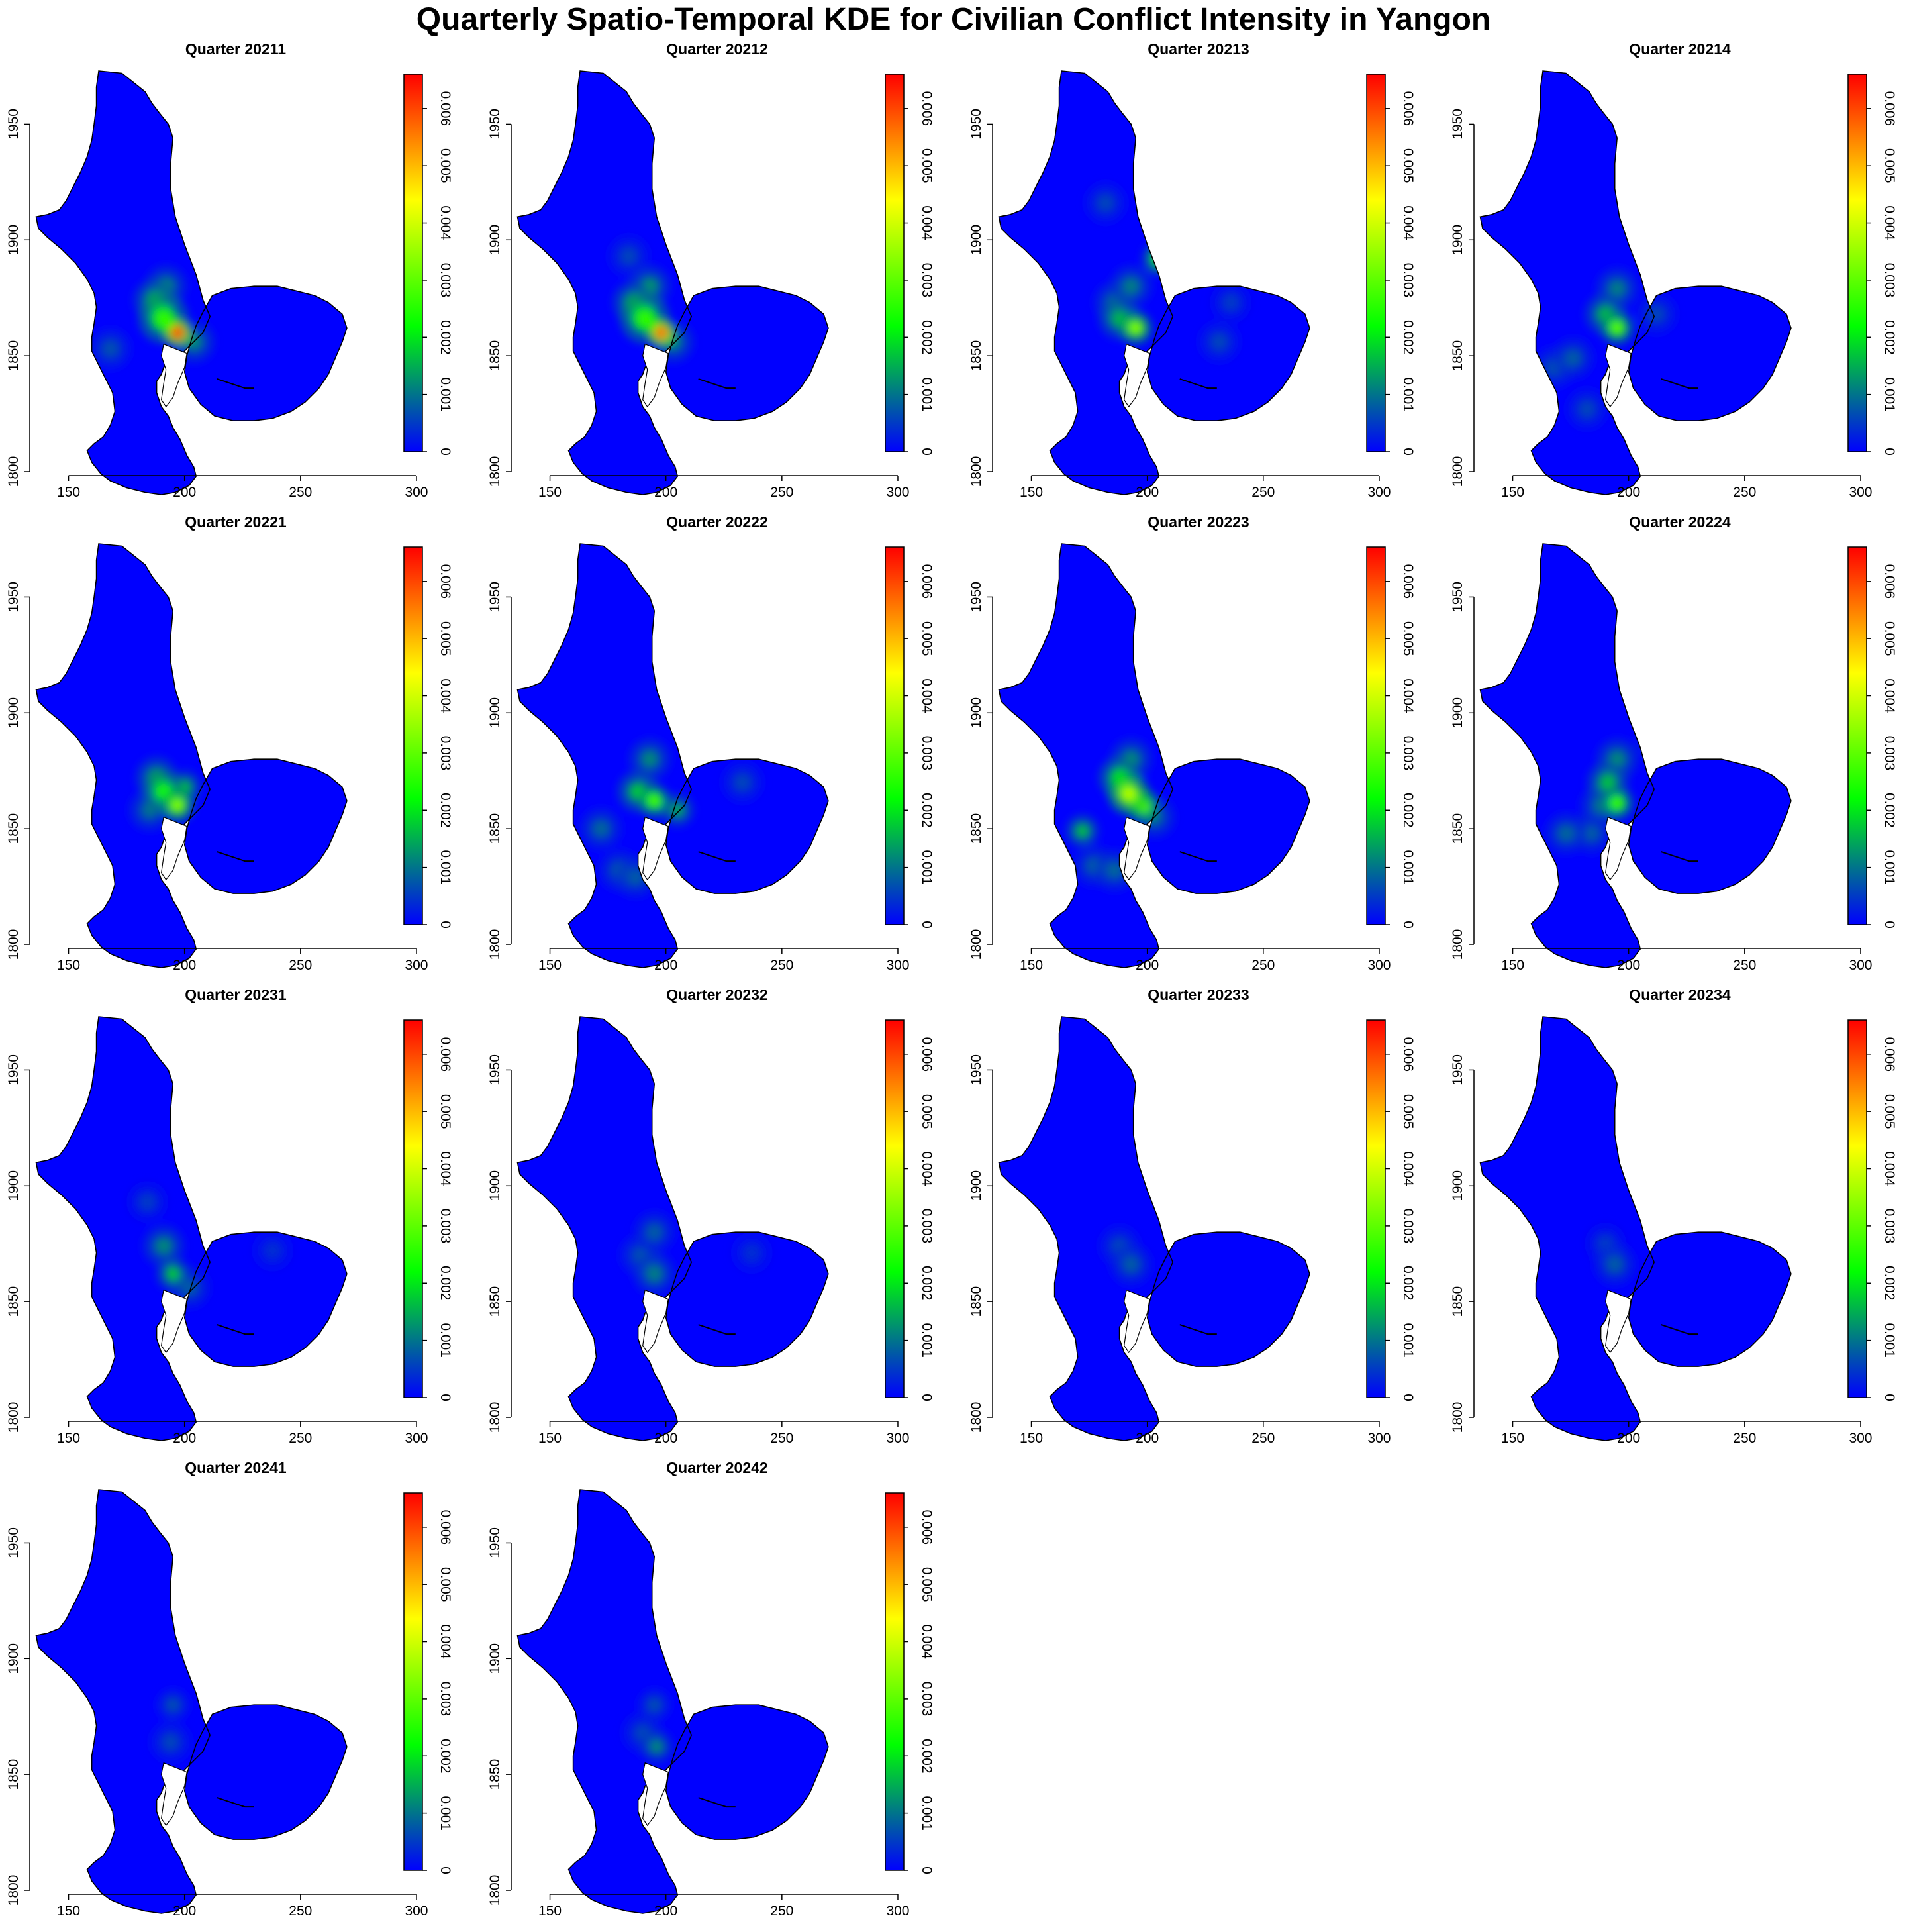 The image size is (1907, 1932). Describe the element at coordinates (236, 994) in the screenshot. I see `panel-title: Quarter 20231` at that location.